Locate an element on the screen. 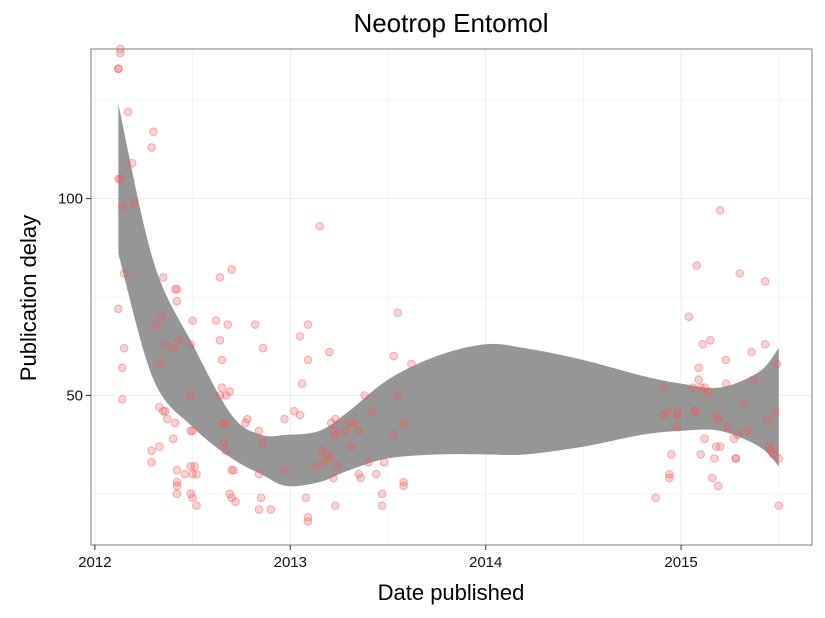  x-axis-title: Date published is located at coordinates (451, 592).